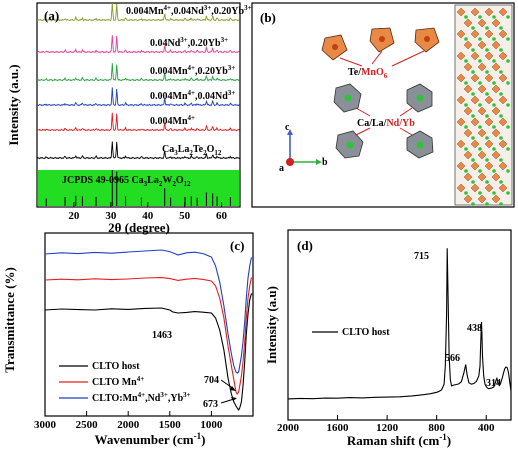  Describe the element at coordinates (366, 332) in the screenshot. I see `panel-d-legend: CLTO host` at that location.